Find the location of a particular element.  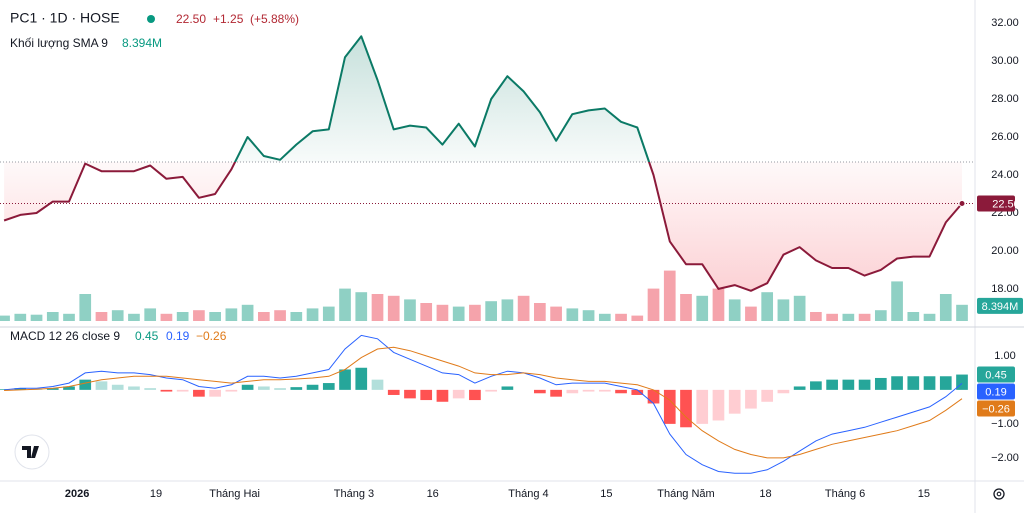

y-tick-label: 1.00 is located at coordinates (1004, 356).